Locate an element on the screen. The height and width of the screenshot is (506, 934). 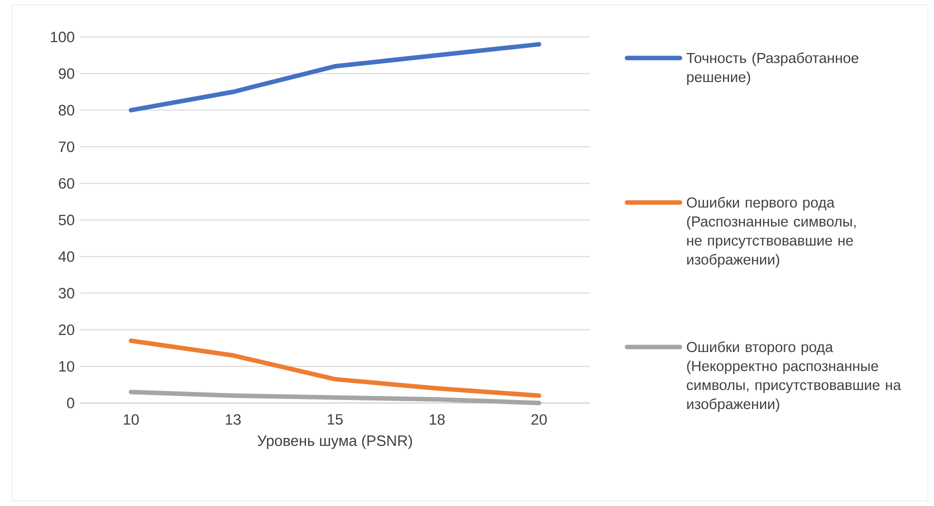
legend-label: Ошибки второго рода (Некорректно распознанные символы, присутствовавшие на изображении) is located at coordinates (794, 376).